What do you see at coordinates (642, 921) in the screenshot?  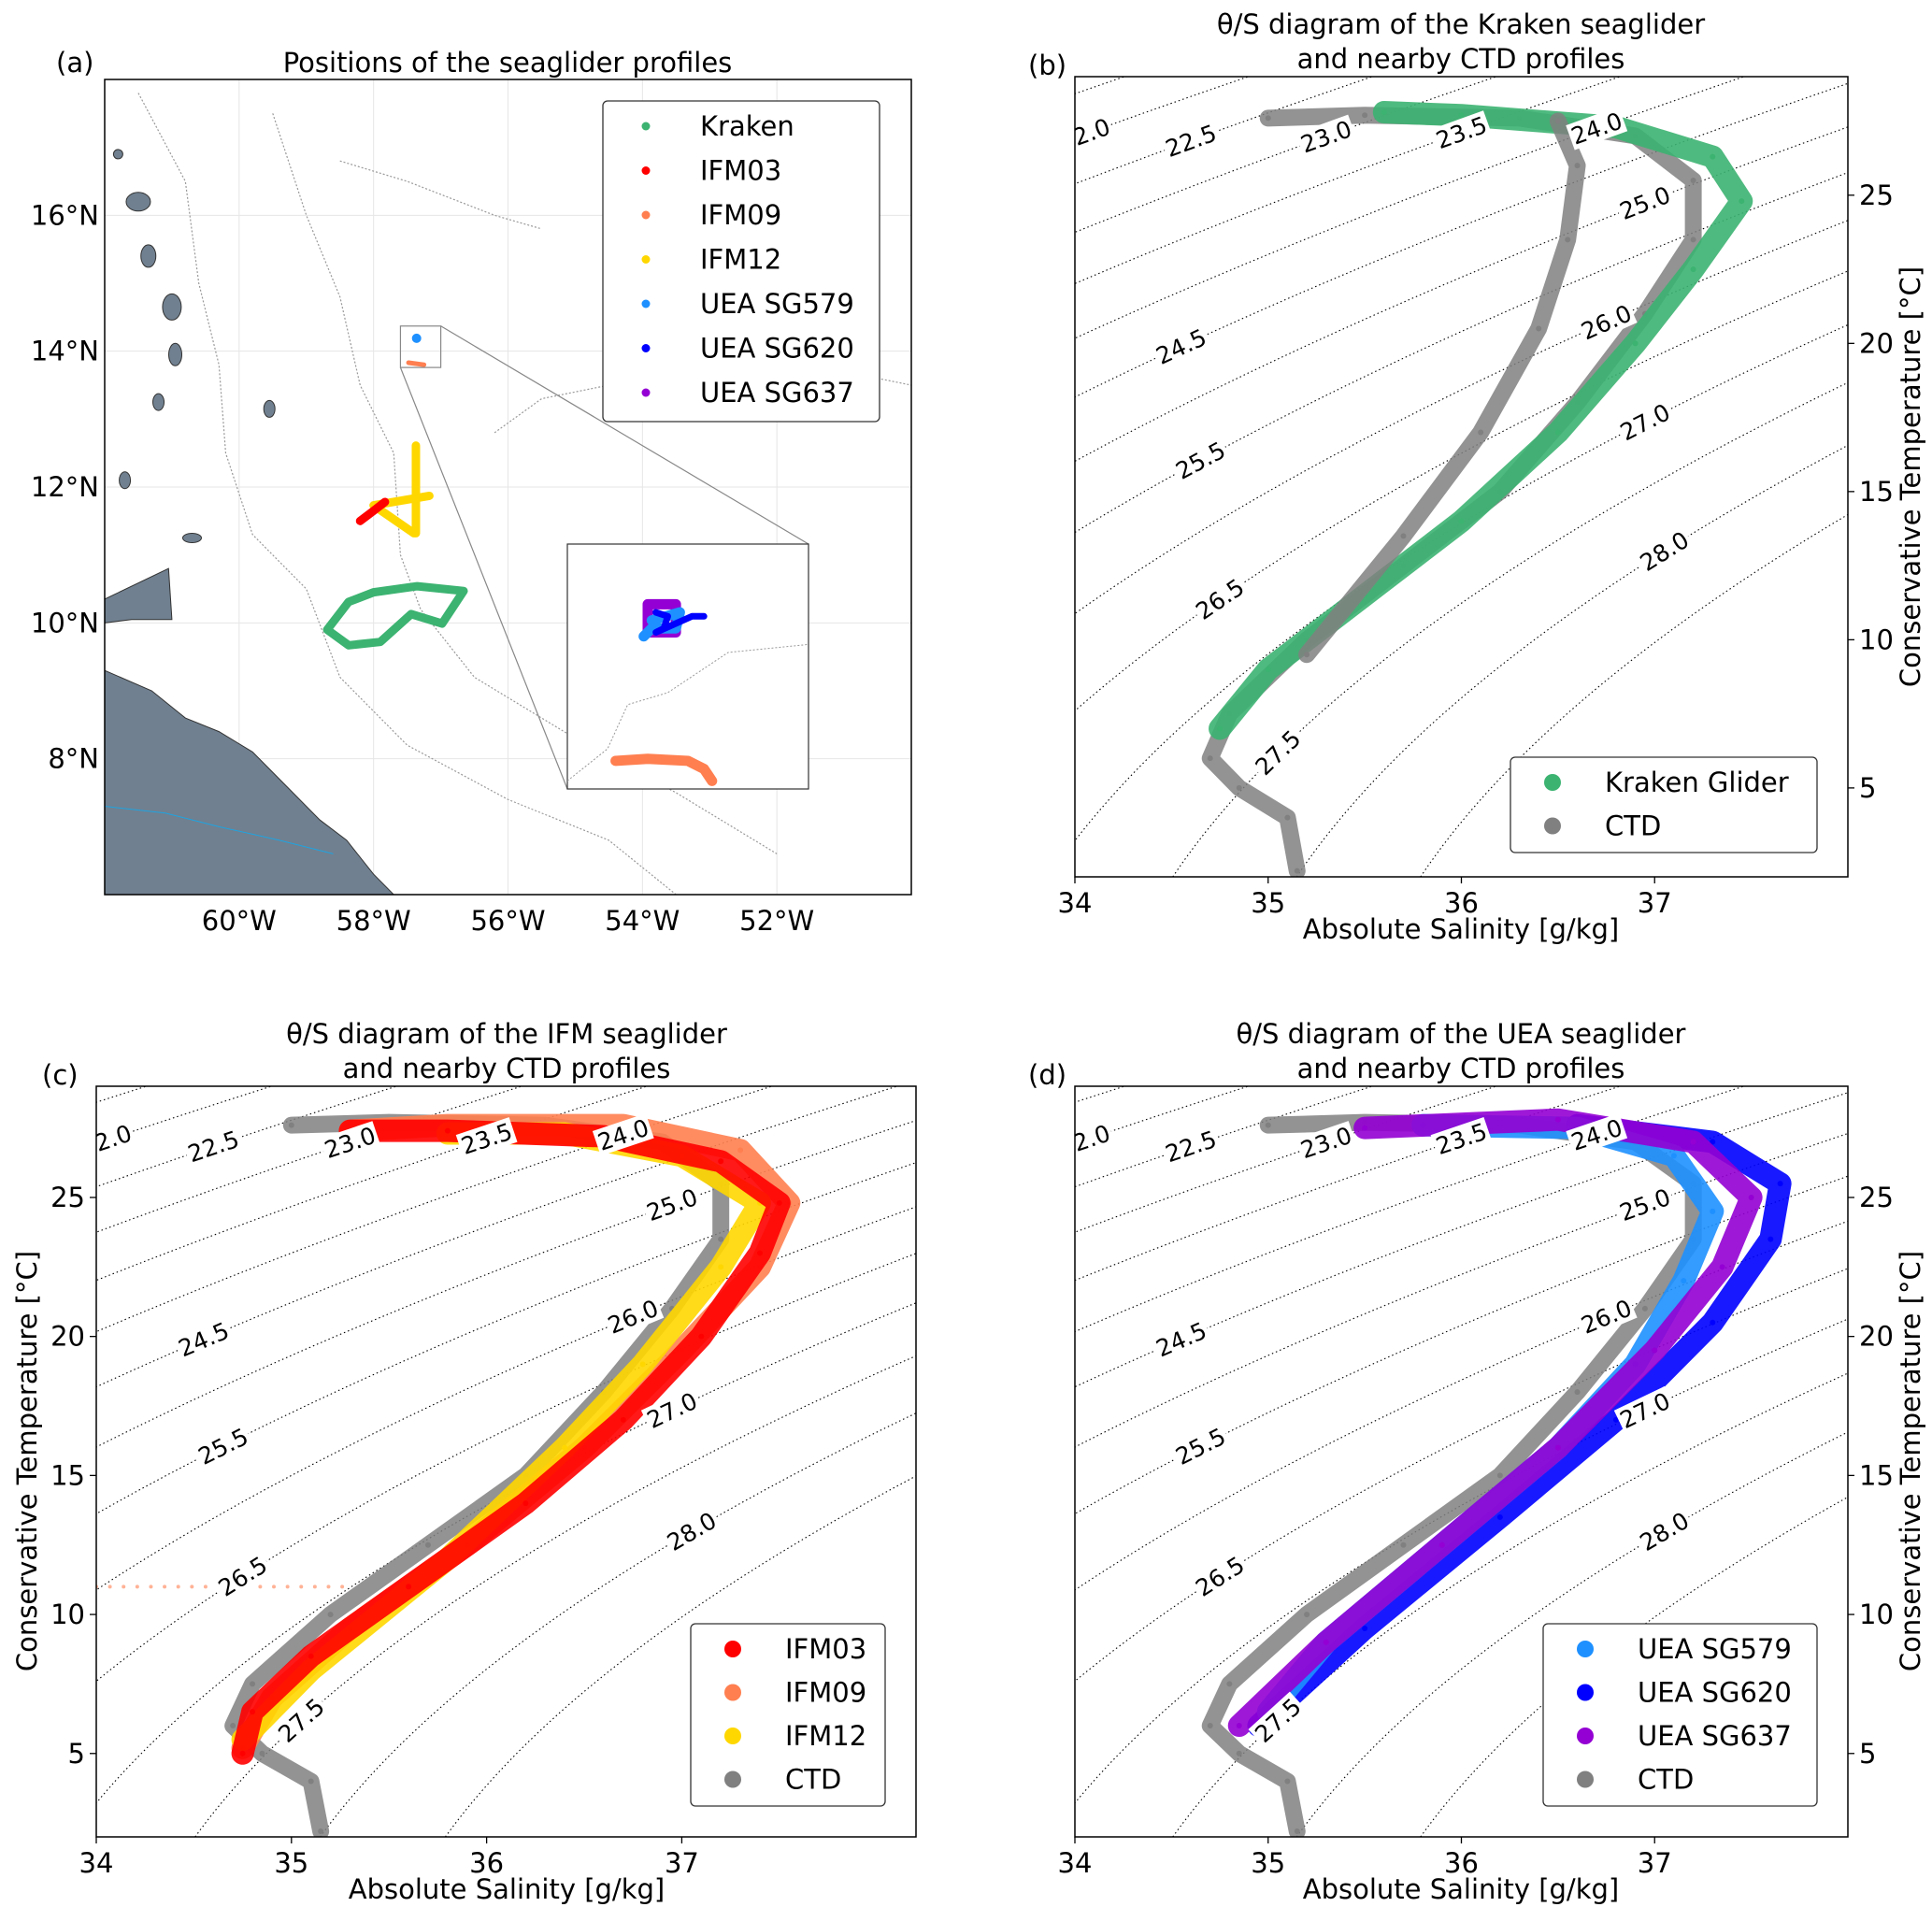 I see `map-lon-tick-label: 54°W` at bounding box center [642, 921].